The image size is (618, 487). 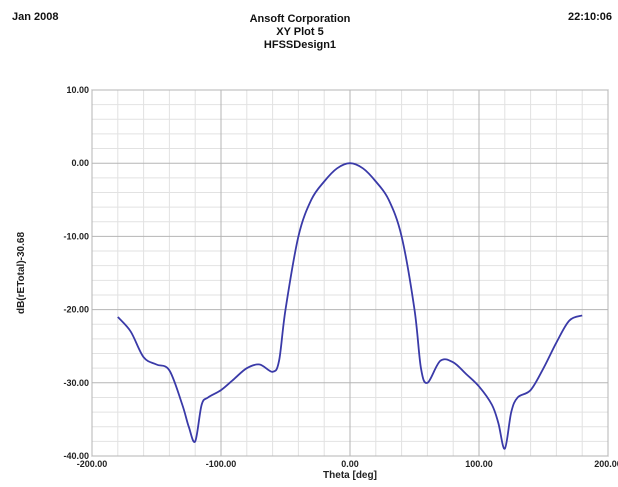 I want to click on header-time: 22:10:06, so click(x=590, y=17).